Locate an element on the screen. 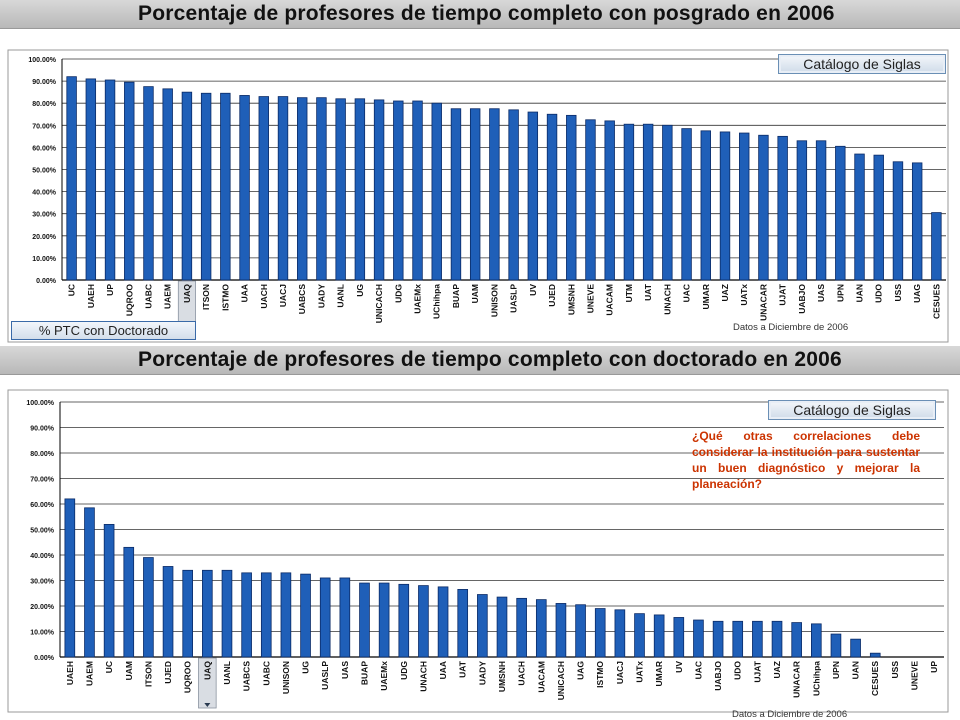  x-tick-label: UAN is located at coordinates (856, 670).